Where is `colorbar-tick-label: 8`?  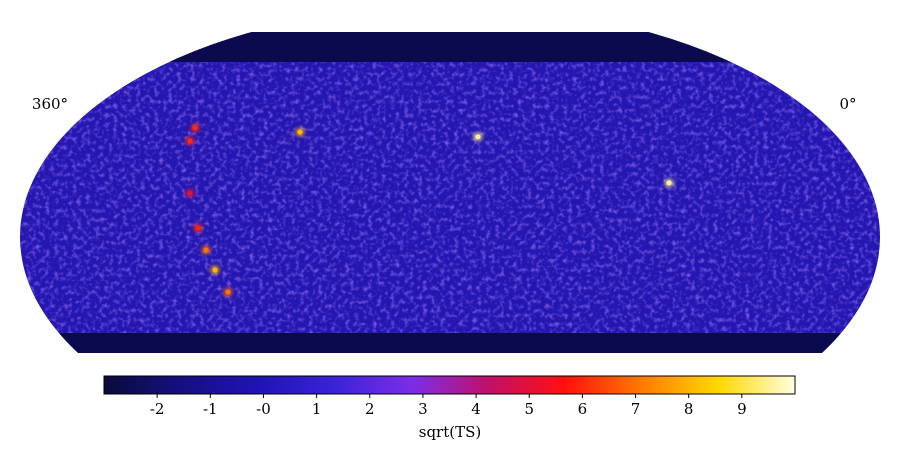 colorbar-tick-label: 8 is located at coordinates (689, 409).